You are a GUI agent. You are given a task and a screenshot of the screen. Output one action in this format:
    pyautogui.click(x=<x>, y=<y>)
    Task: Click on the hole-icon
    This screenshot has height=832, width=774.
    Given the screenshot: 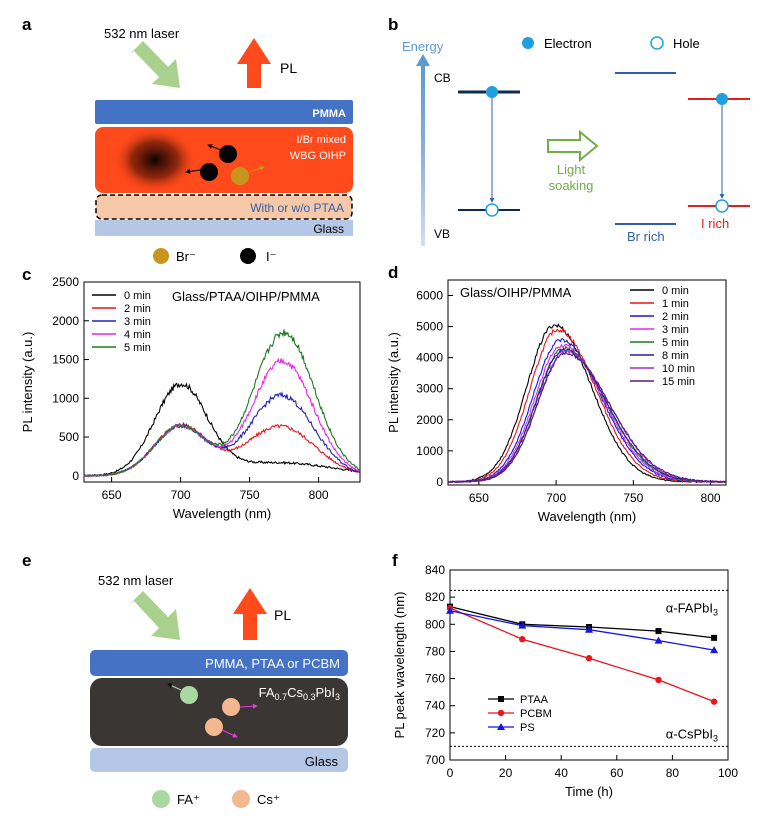 What is the action you would take?
    pyautogui.click(x=492, y=210)
    